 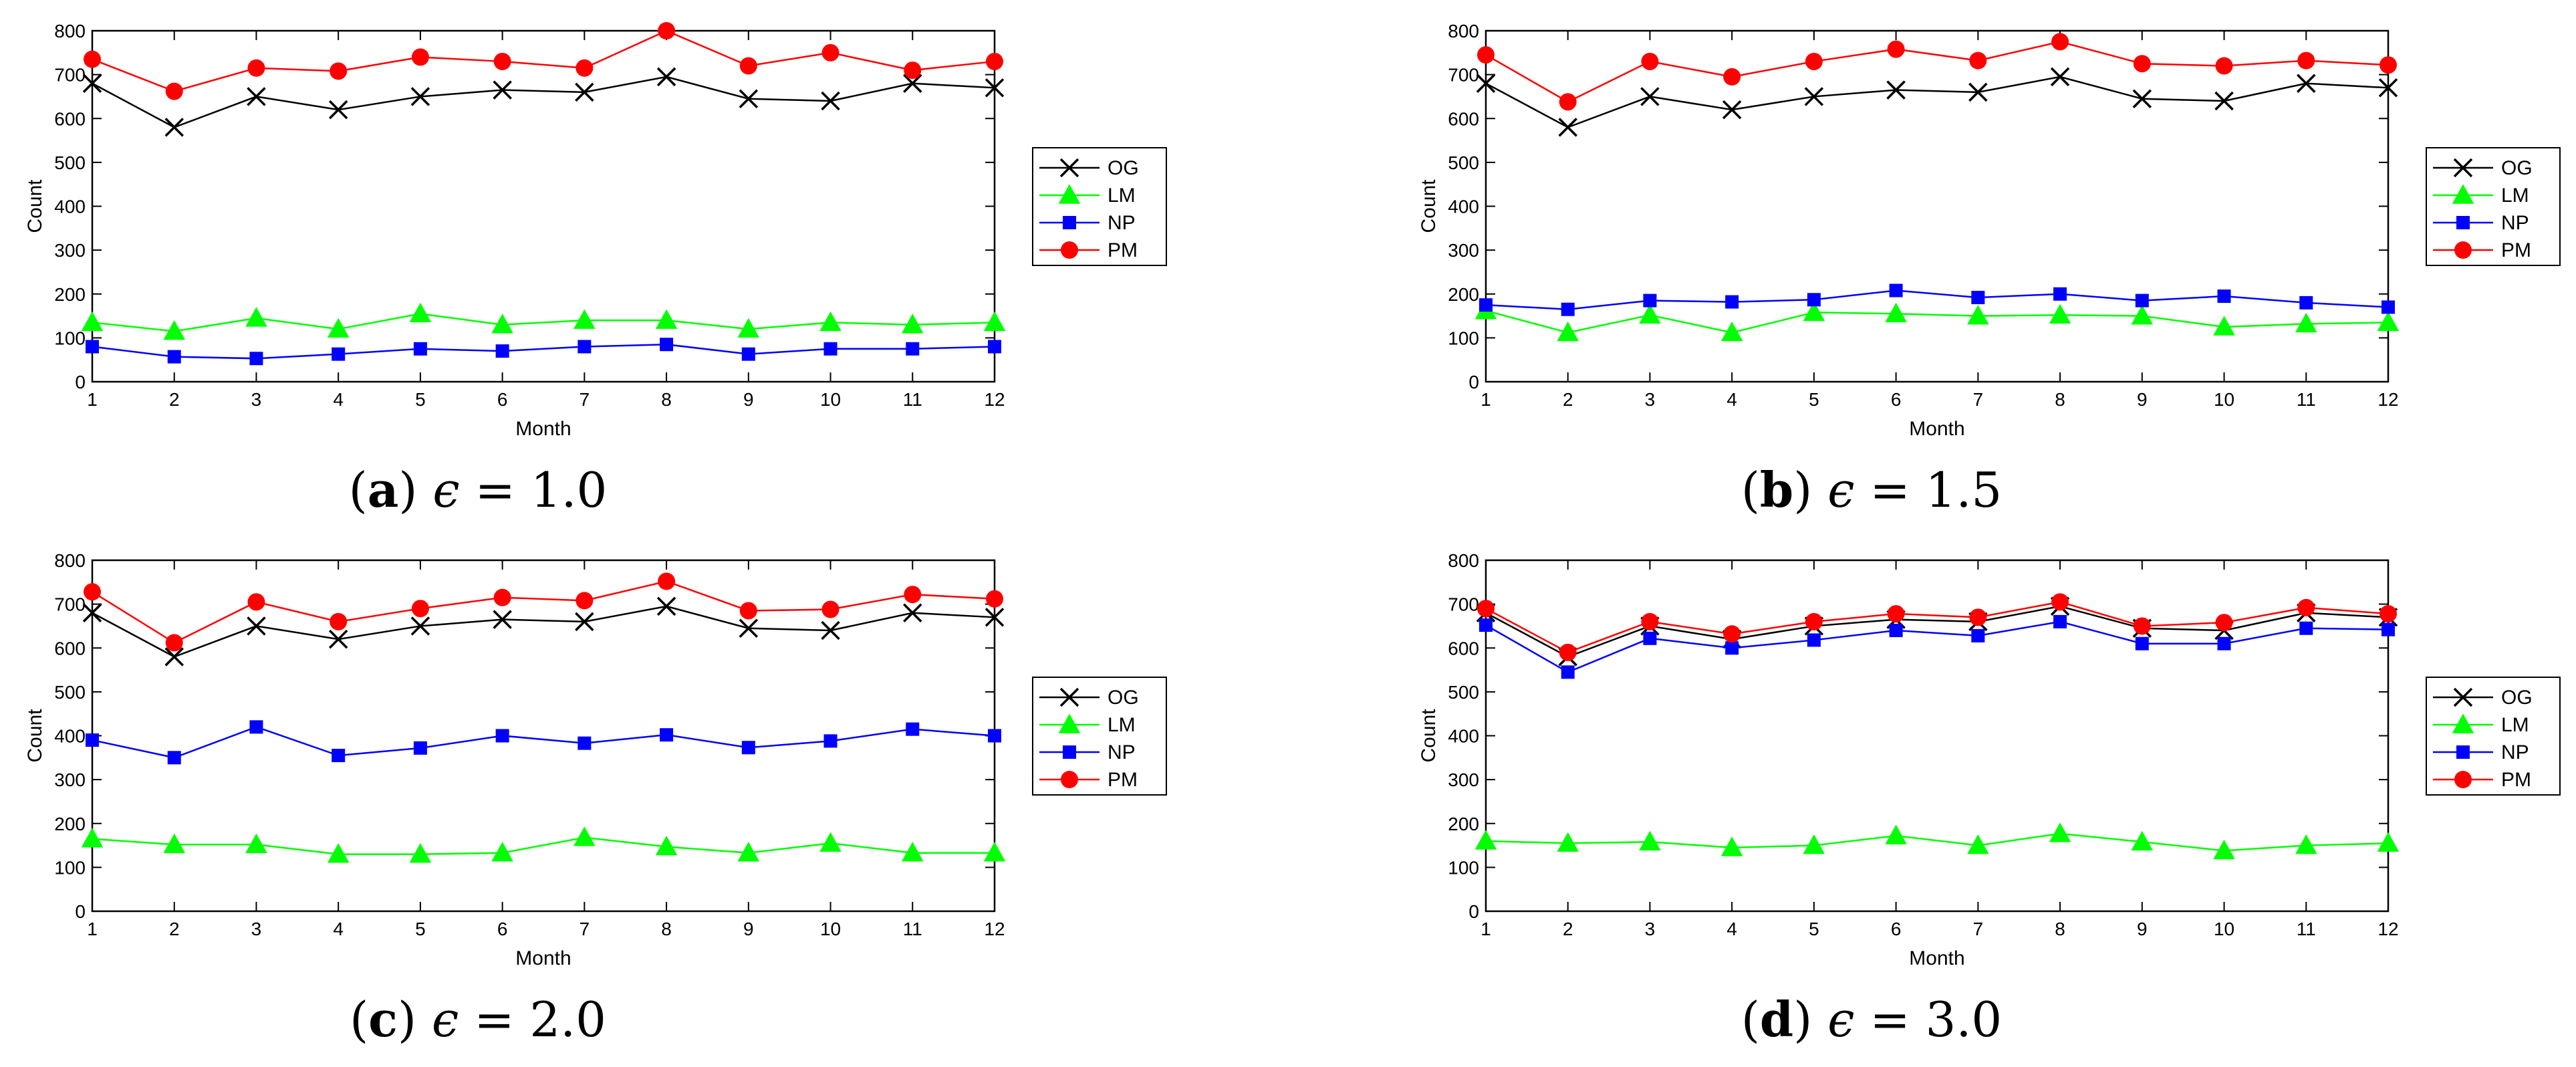 What do you see at coordinates (70, 560) in the screenshot?
I see `y-tick-label: 800` at bounding box center [70, 560].